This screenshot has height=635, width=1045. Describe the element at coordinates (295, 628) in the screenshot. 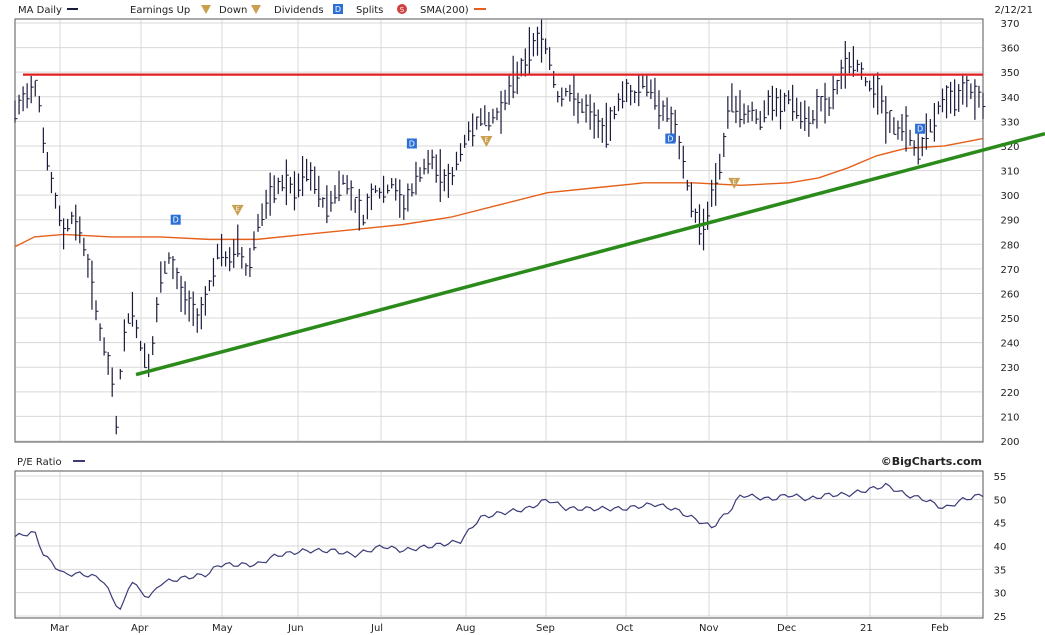

I see `x-tick-label: Jun` at that location.